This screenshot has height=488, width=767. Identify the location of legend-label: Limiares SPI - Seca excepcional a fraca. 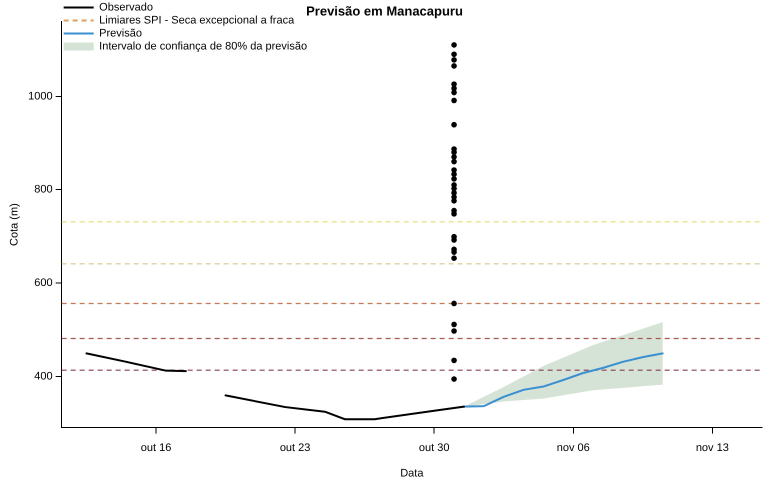
(197, 20).